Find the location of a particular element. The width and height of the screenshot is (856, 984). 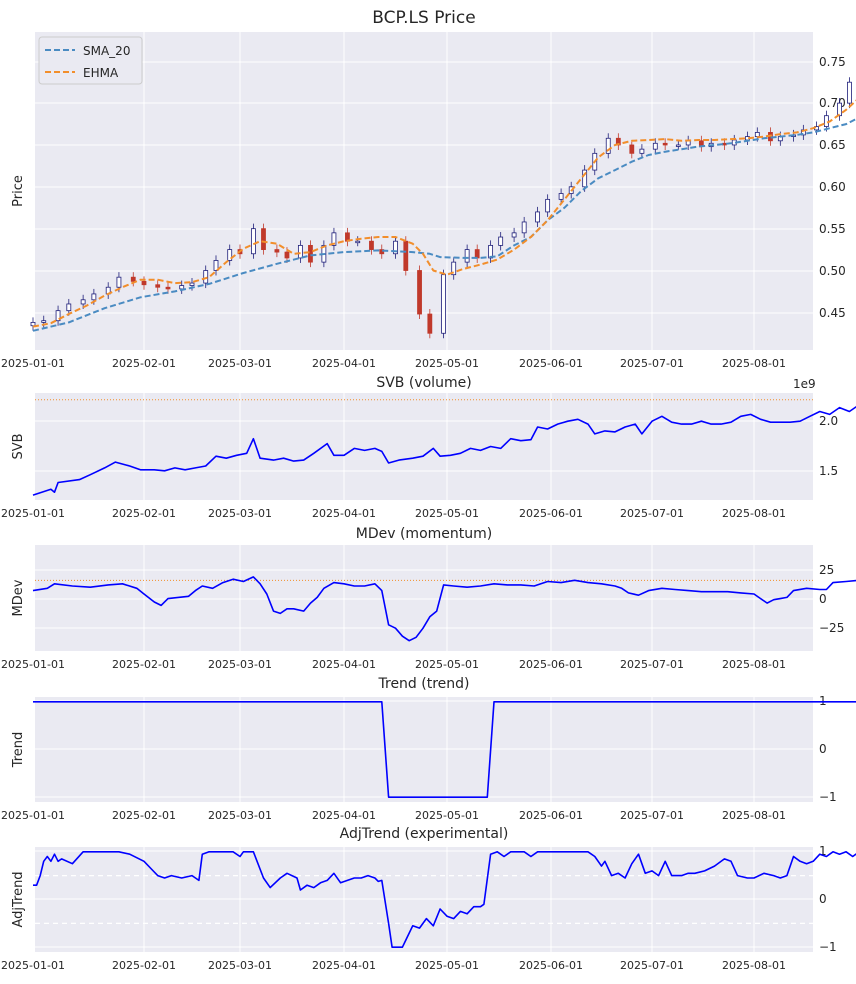

legend-sma-label: SMA_20 is located at coordinates (106, 51).